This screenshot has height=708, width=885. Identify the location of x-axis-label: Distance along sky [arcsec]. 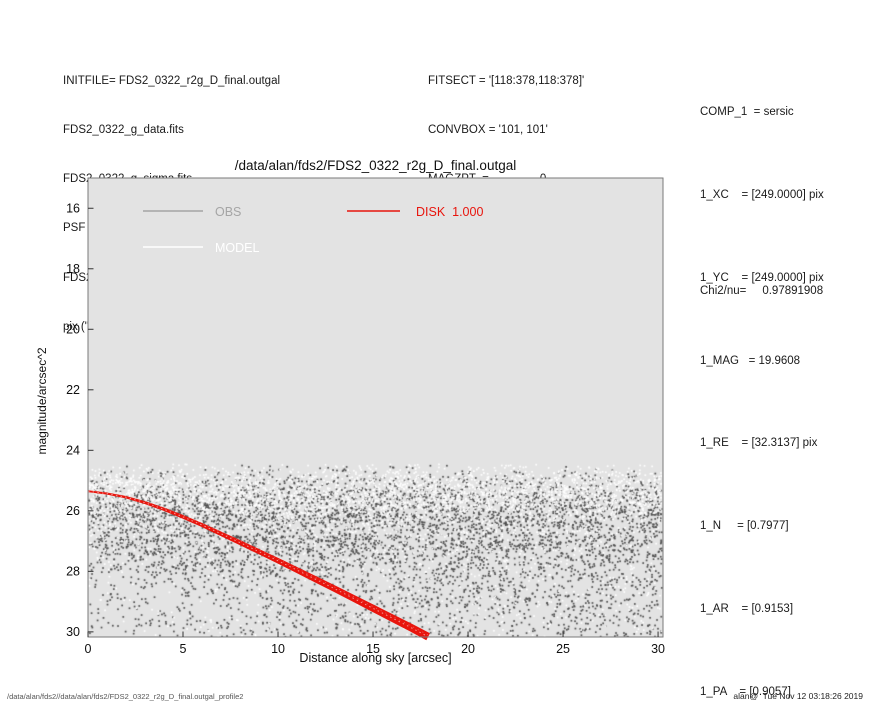
(375, 658).